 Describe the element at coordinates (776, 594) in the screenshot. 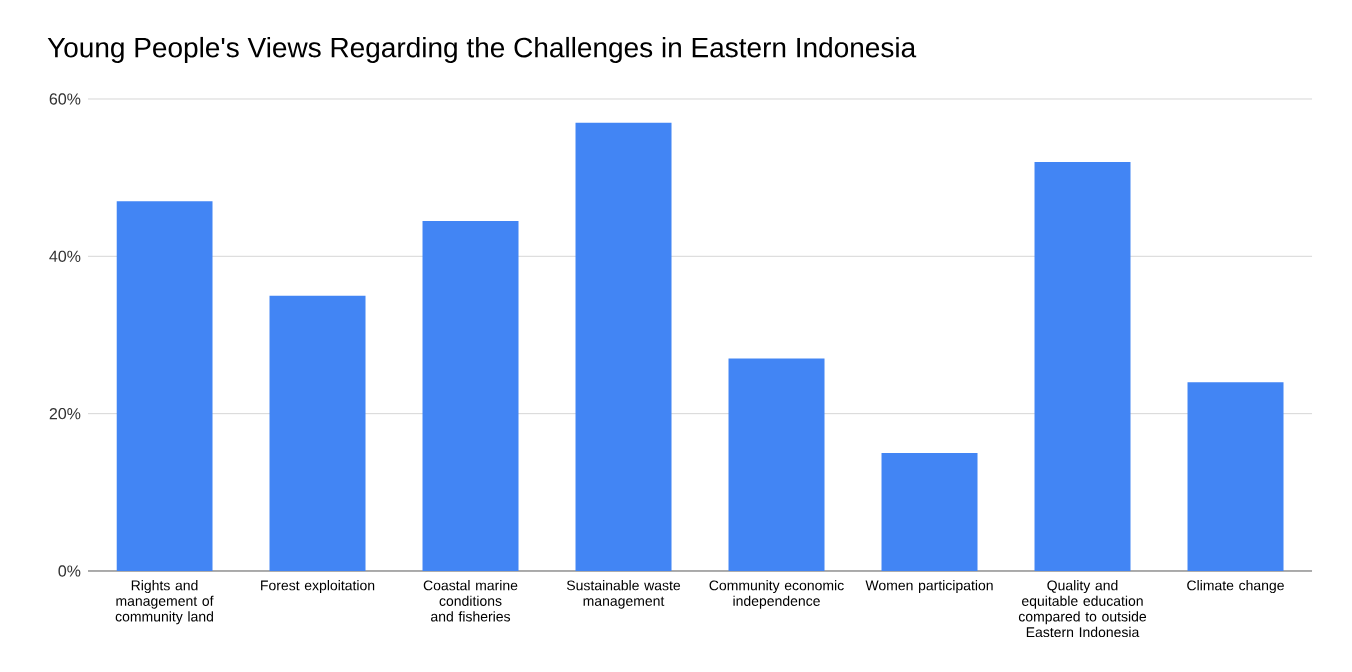

I see `x-tick-label: Community economic independence` at that location.